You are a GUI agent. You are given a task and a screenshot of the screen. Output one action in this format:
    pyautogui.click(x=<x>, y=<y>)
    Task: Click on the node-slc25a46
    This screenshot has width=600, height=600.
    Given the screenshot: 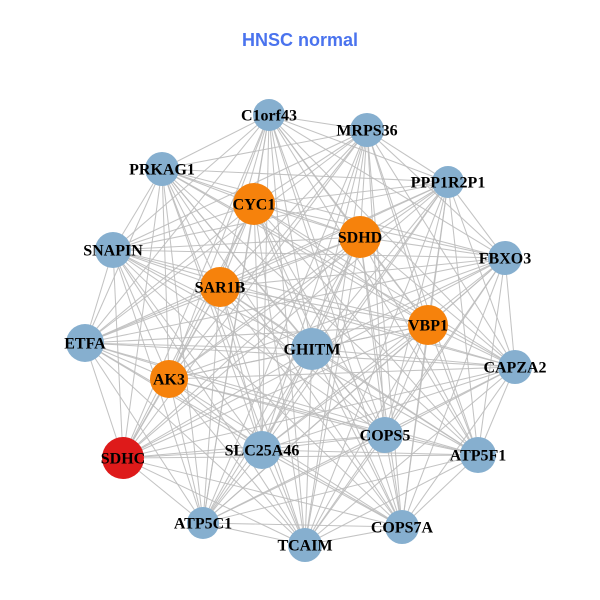 What is the action you would take?
    pyautogui.click(x=262, y=450)
    